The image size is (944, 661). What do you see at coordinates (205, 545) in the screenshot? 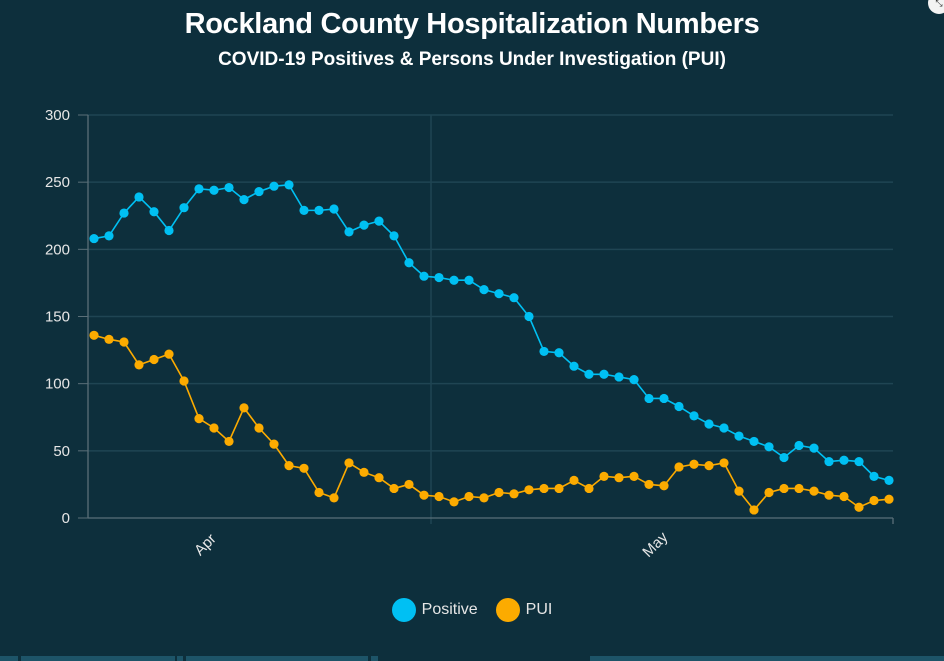
I see `x-tick-label: Apr` at bounding box center [205, 545].